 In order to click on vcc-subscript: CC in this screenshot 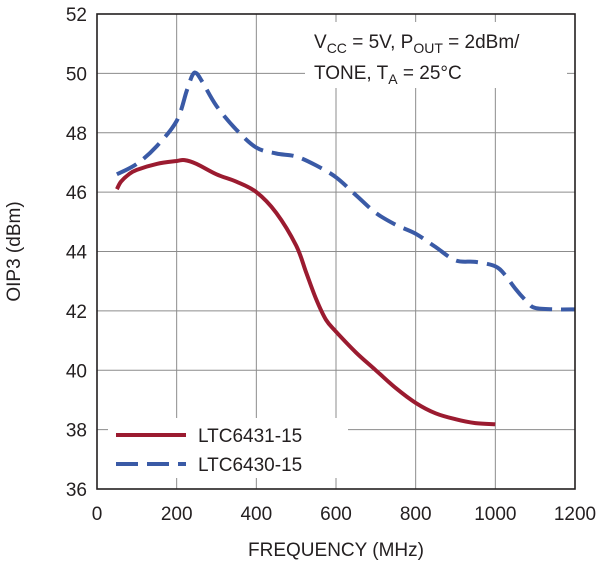, I will do `click(337, 48)`.